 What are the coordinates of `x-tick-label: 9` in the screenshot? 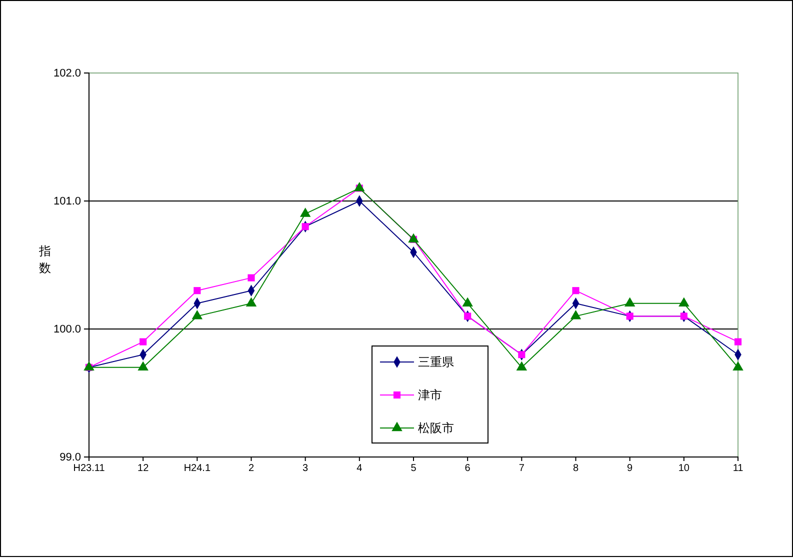 It's located at (630, 468).